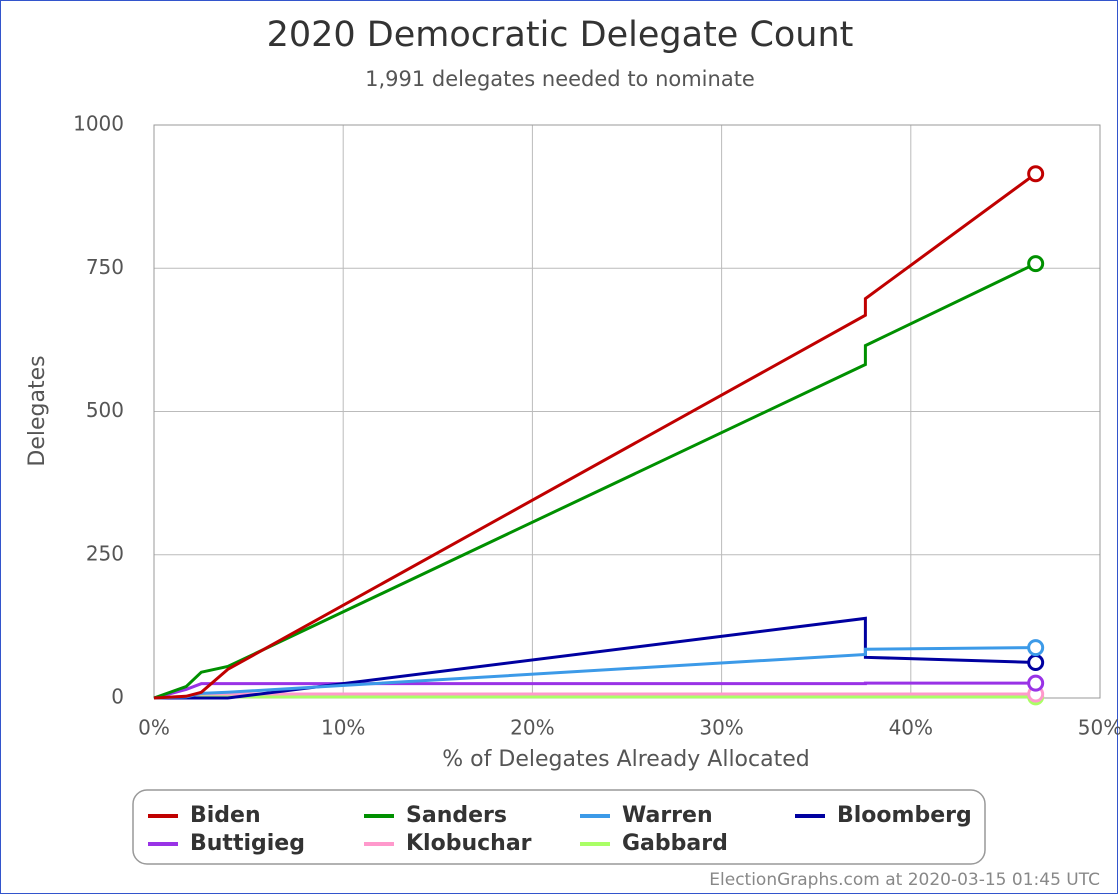  I want to click on x-tick-label: 40%, so click(911, 728).